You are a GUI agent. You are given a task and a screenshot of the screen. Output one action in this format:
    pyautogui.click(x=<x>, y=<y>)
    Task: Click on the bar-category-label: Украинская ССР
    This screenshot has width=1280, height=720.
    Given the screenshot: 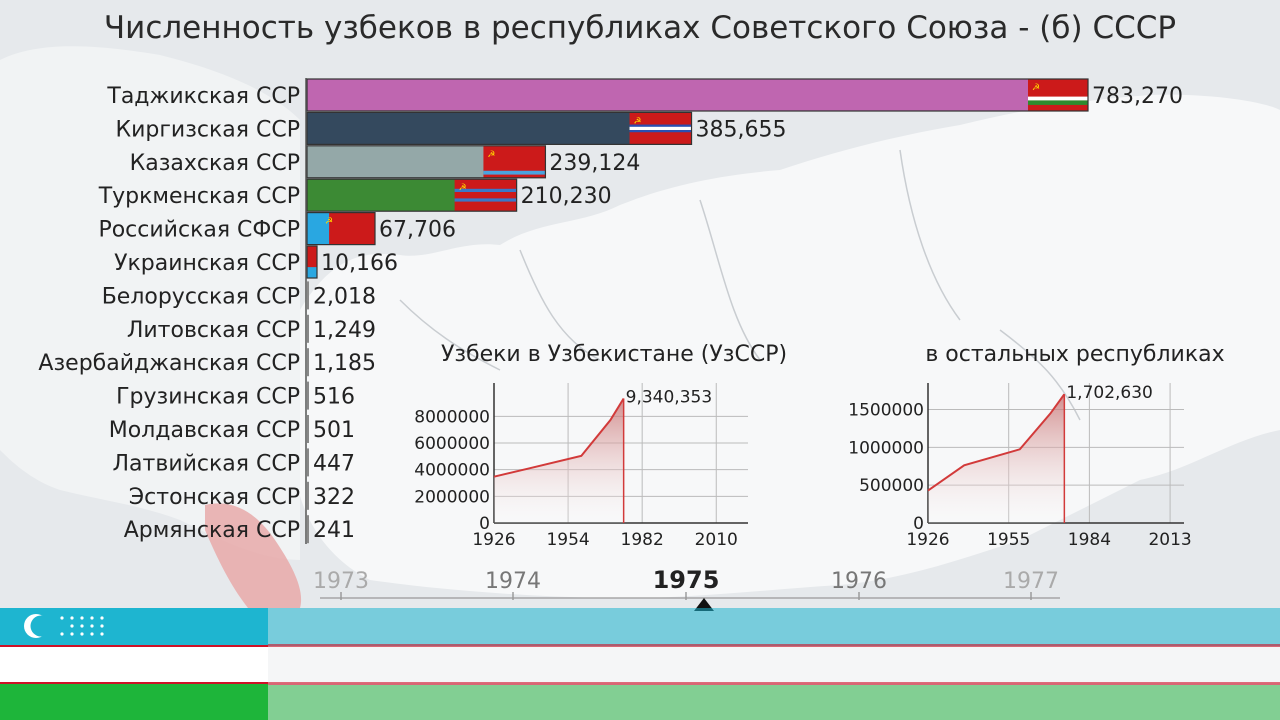 What is the action you would take?
    pyautogui.click(x=207, y=263)
    